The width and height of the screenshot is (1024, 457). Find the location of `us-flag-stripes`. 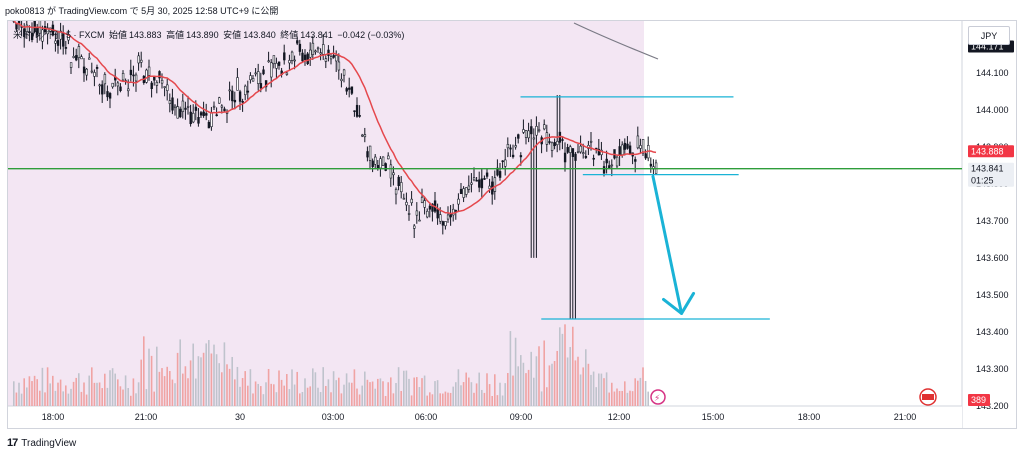

us-flag-stripes is located at coordinates (928, 397).